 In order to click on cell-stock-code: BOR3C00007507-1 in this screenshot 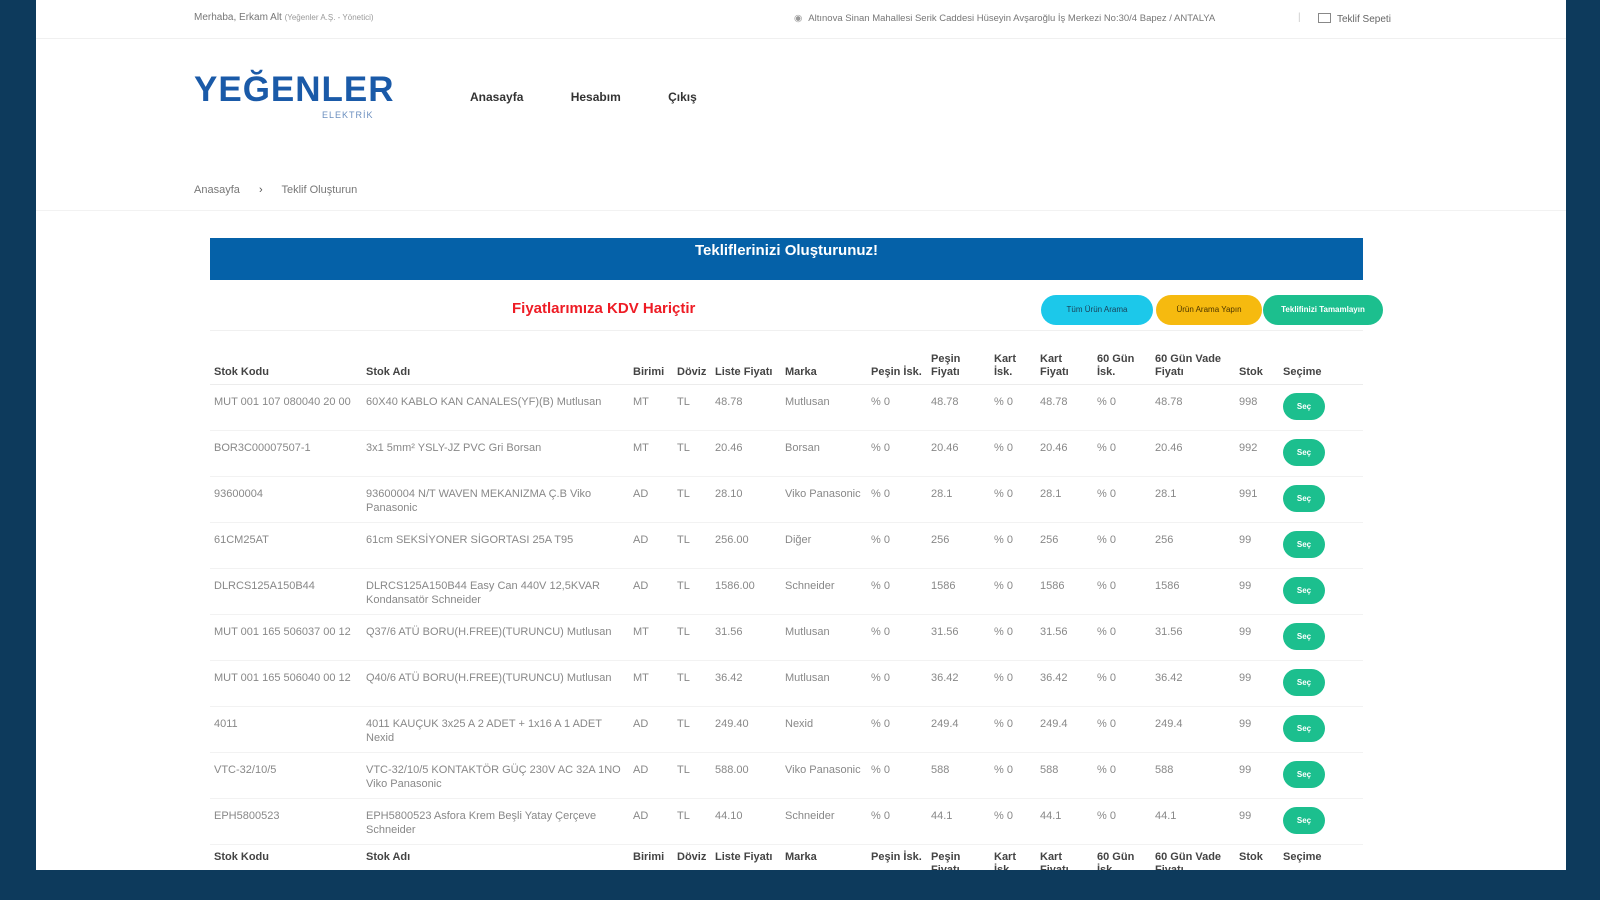, I will do `click(286, 453)`.